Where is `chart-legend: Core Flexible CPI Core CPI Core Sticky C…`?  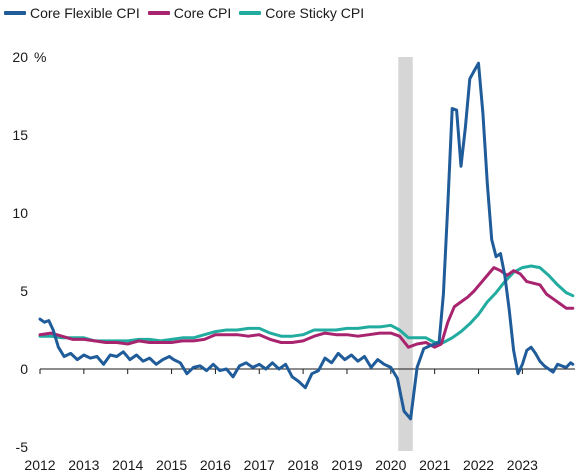 chart-legend: Core Flexible CPI Core CPI Core Sticky C… is located at coordinates (188, 13).